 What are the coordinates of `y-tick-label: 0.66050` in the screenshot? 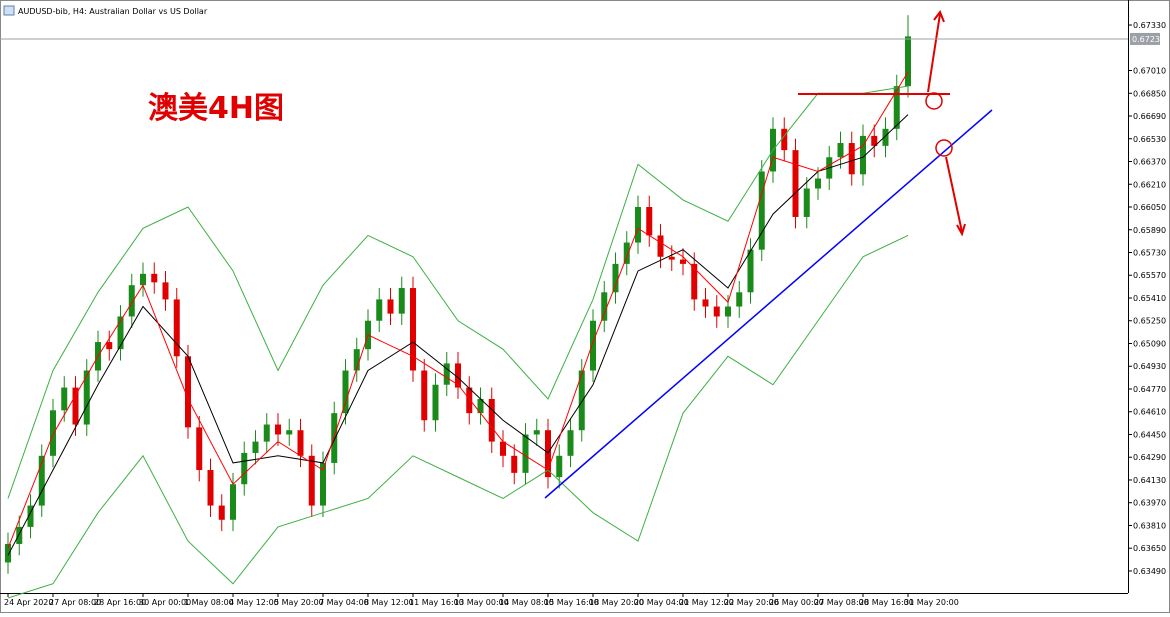 It's located at (1149, 207).